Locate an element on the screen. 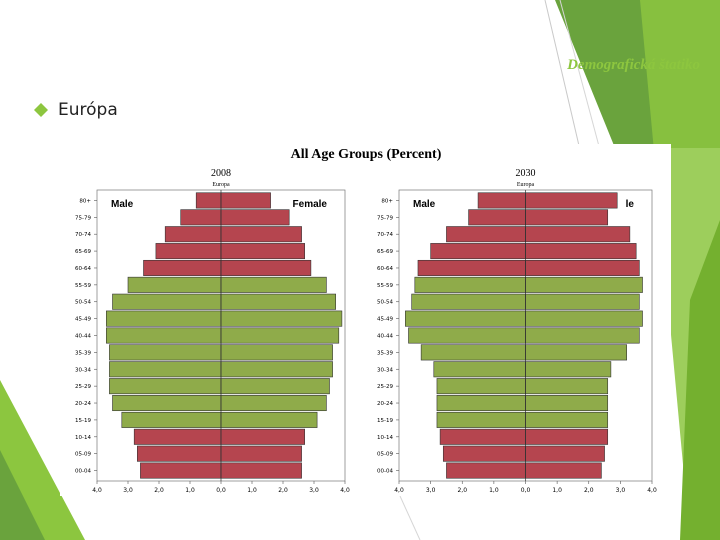 This screenshot has width=720, height=540. age-group-label: 65-69 is located at coordinates (83, 252).